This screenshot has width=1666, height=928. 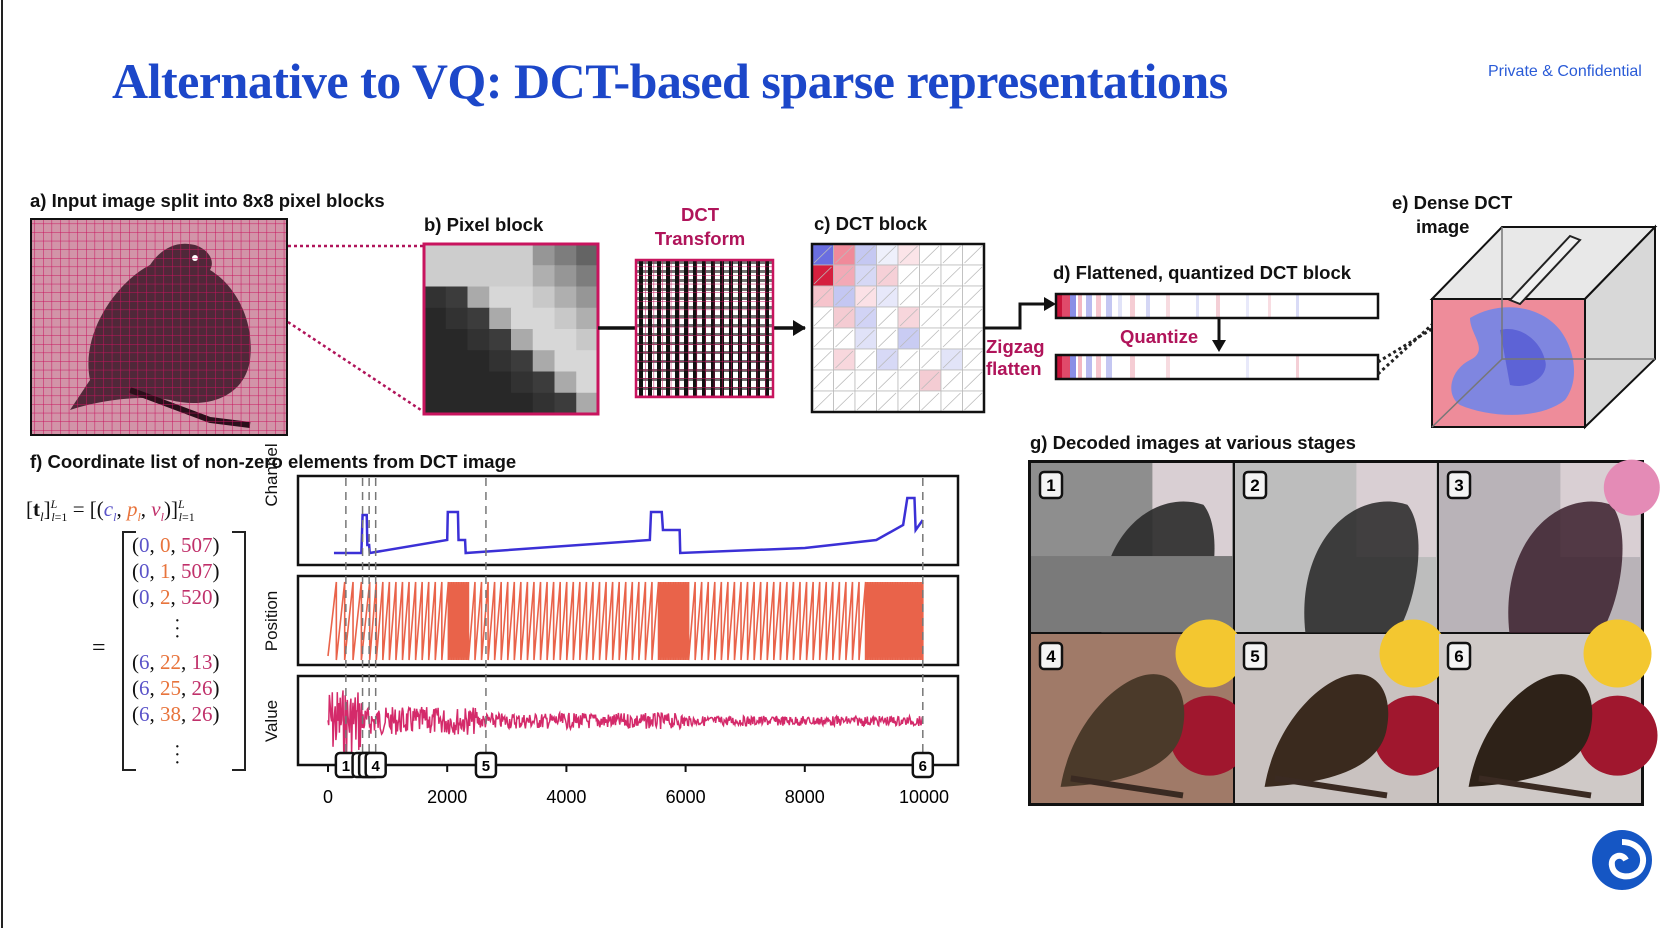 I want to click on decoded-red-blob, so click(x=1617, y=735).